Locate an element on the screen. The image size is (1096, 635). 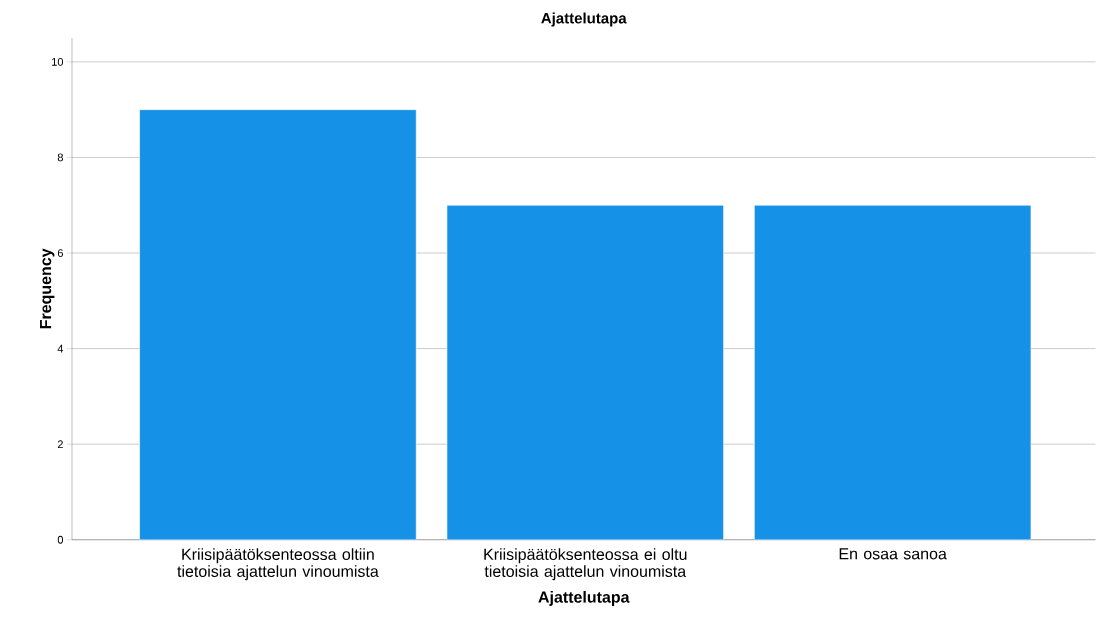
y-tick-label: 4 is located at coordinates (60, 348).